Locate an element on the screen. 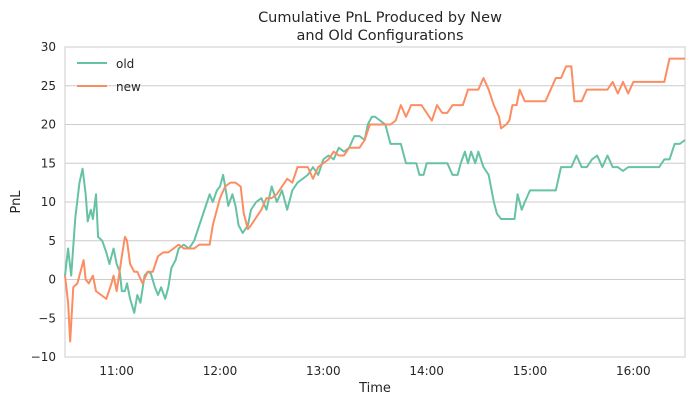 This screenshot has height=407, width=694. chart-title-line-2: and Old Configurations is located at coordinates (379, 36).